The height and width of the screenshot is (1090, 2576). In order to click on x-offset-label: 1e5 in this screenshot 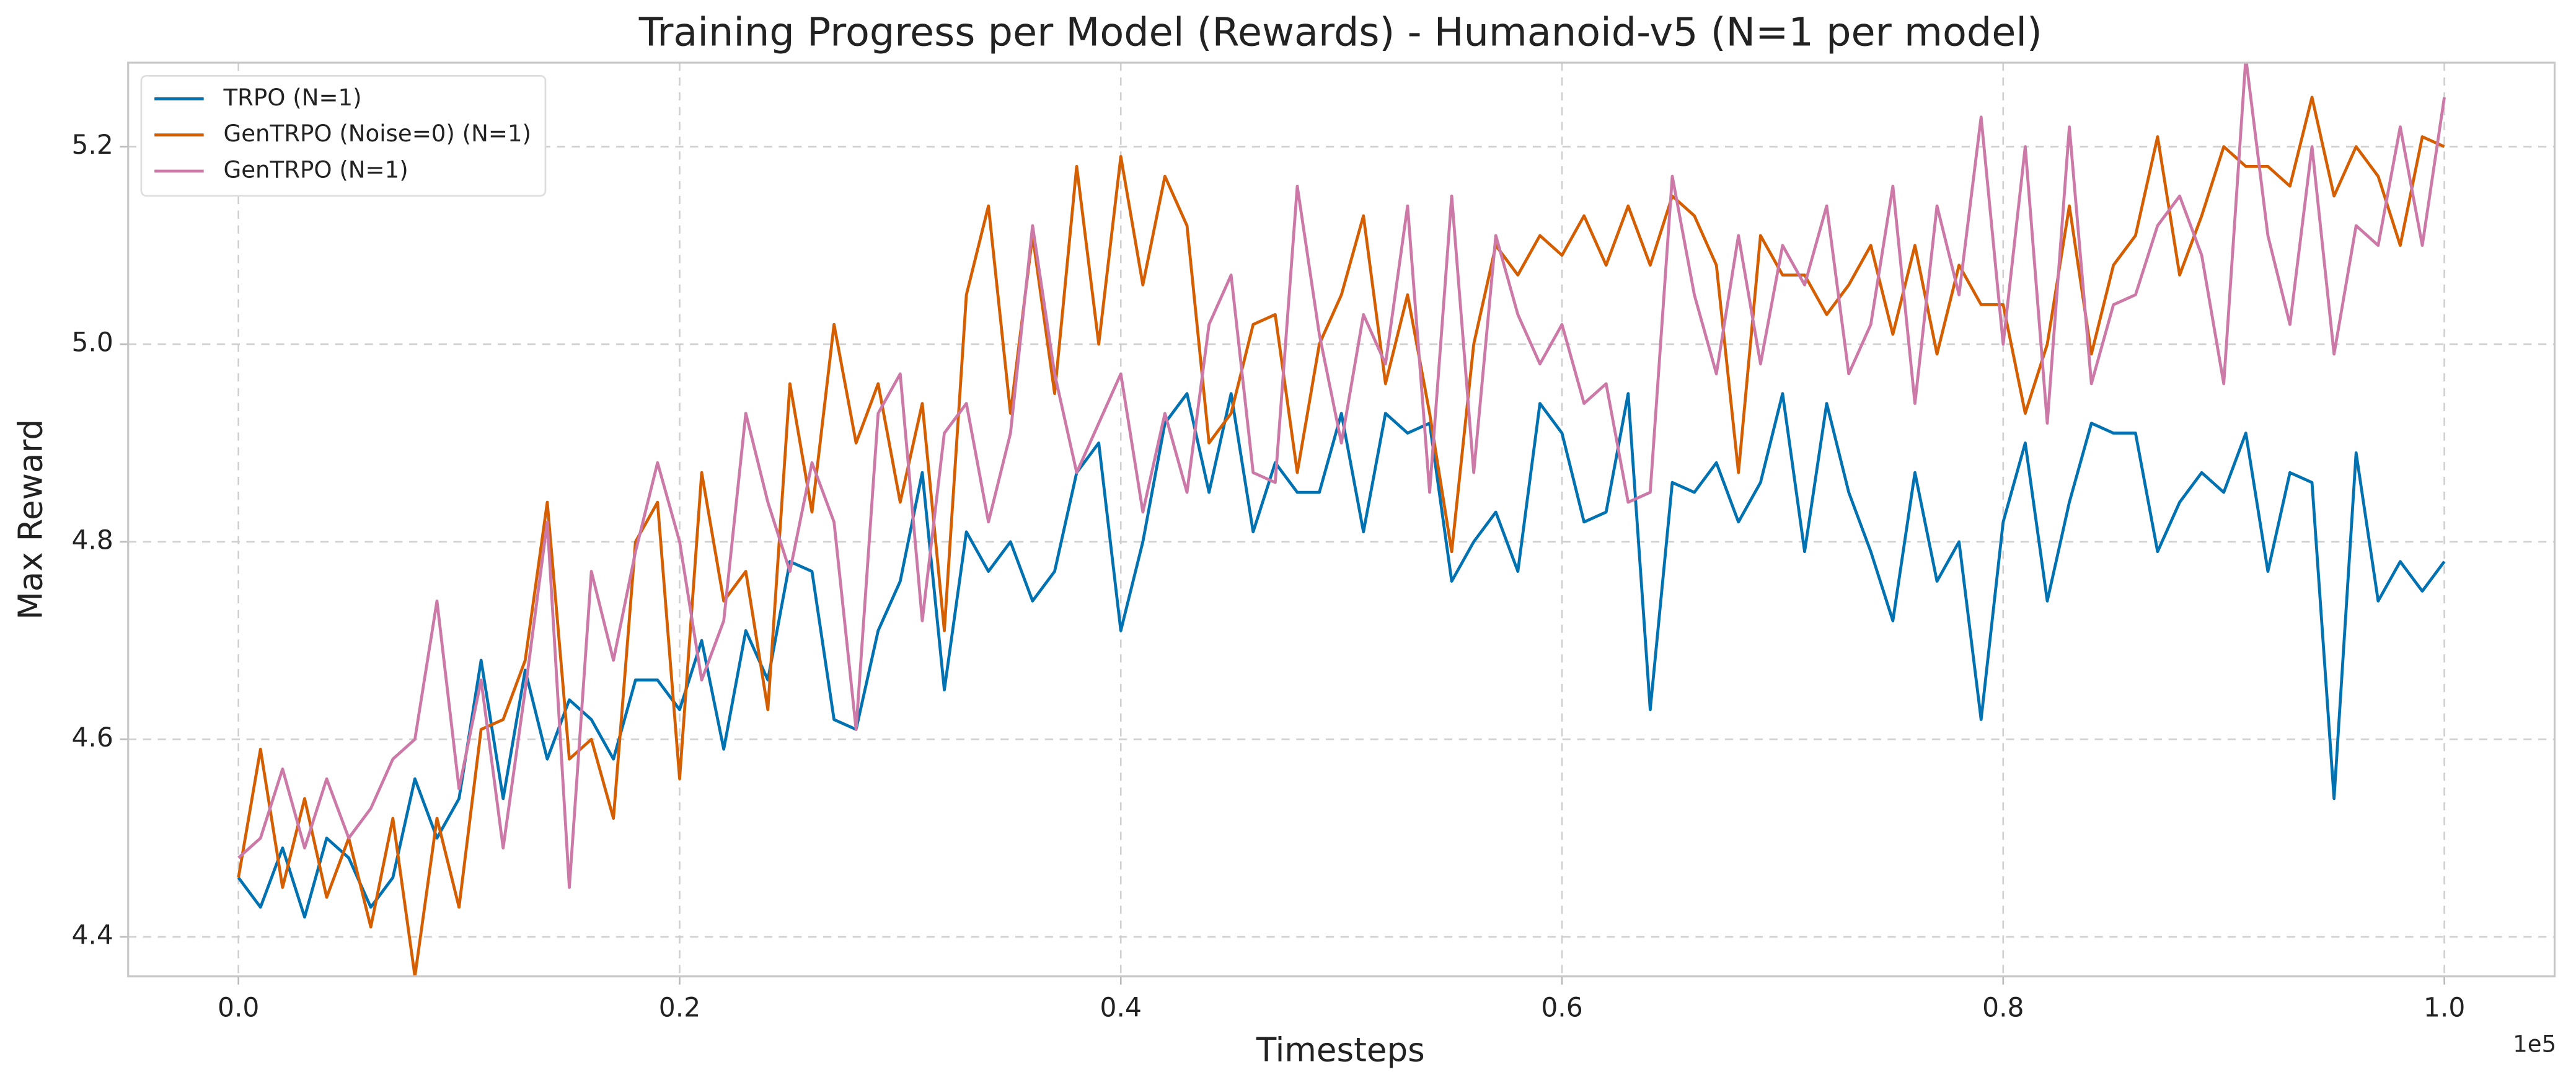, I will do `click(2534, 1044)`.